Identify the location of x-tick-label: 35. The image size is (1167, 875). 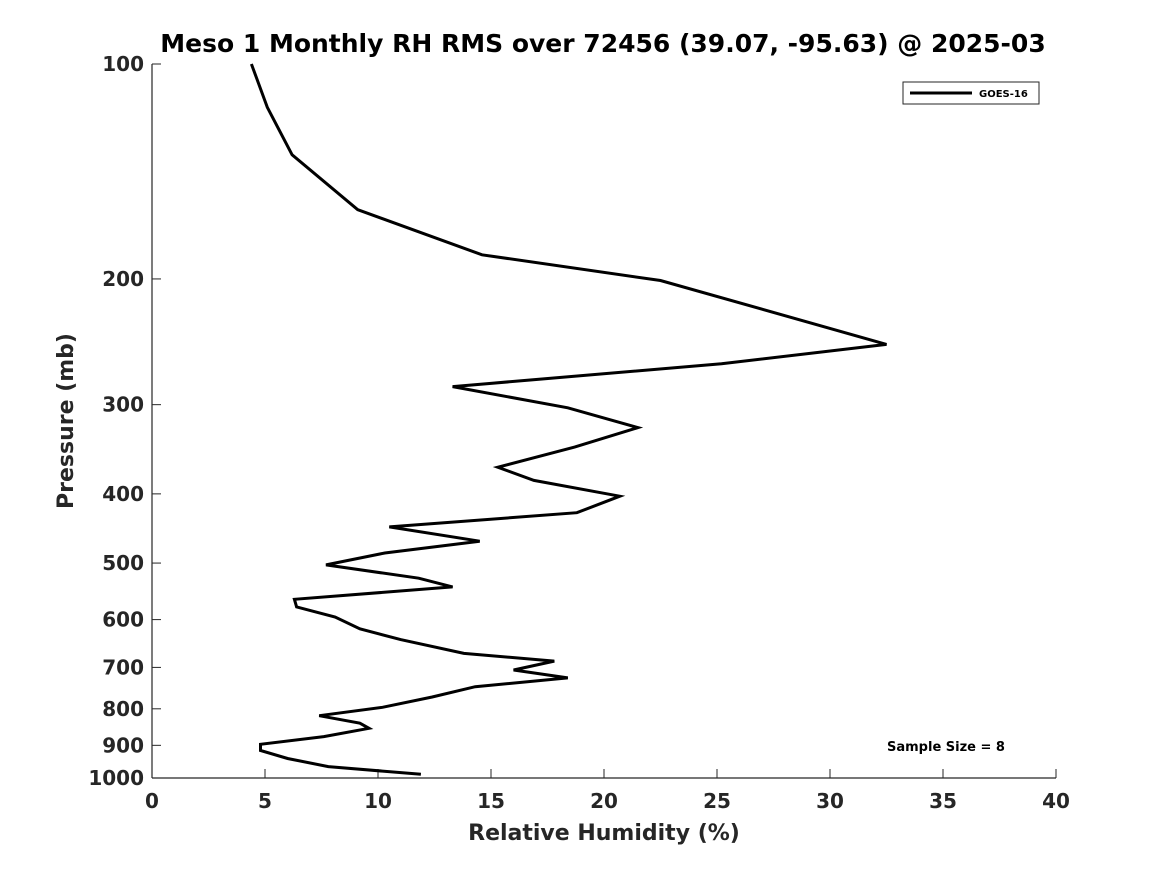
(943, 801).